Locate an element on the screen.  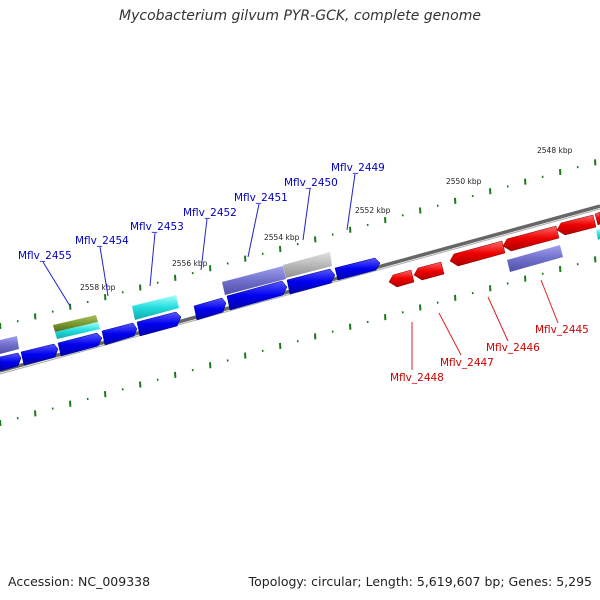
gene-label: Mflv_2451 is located at coordinates (261, 198).